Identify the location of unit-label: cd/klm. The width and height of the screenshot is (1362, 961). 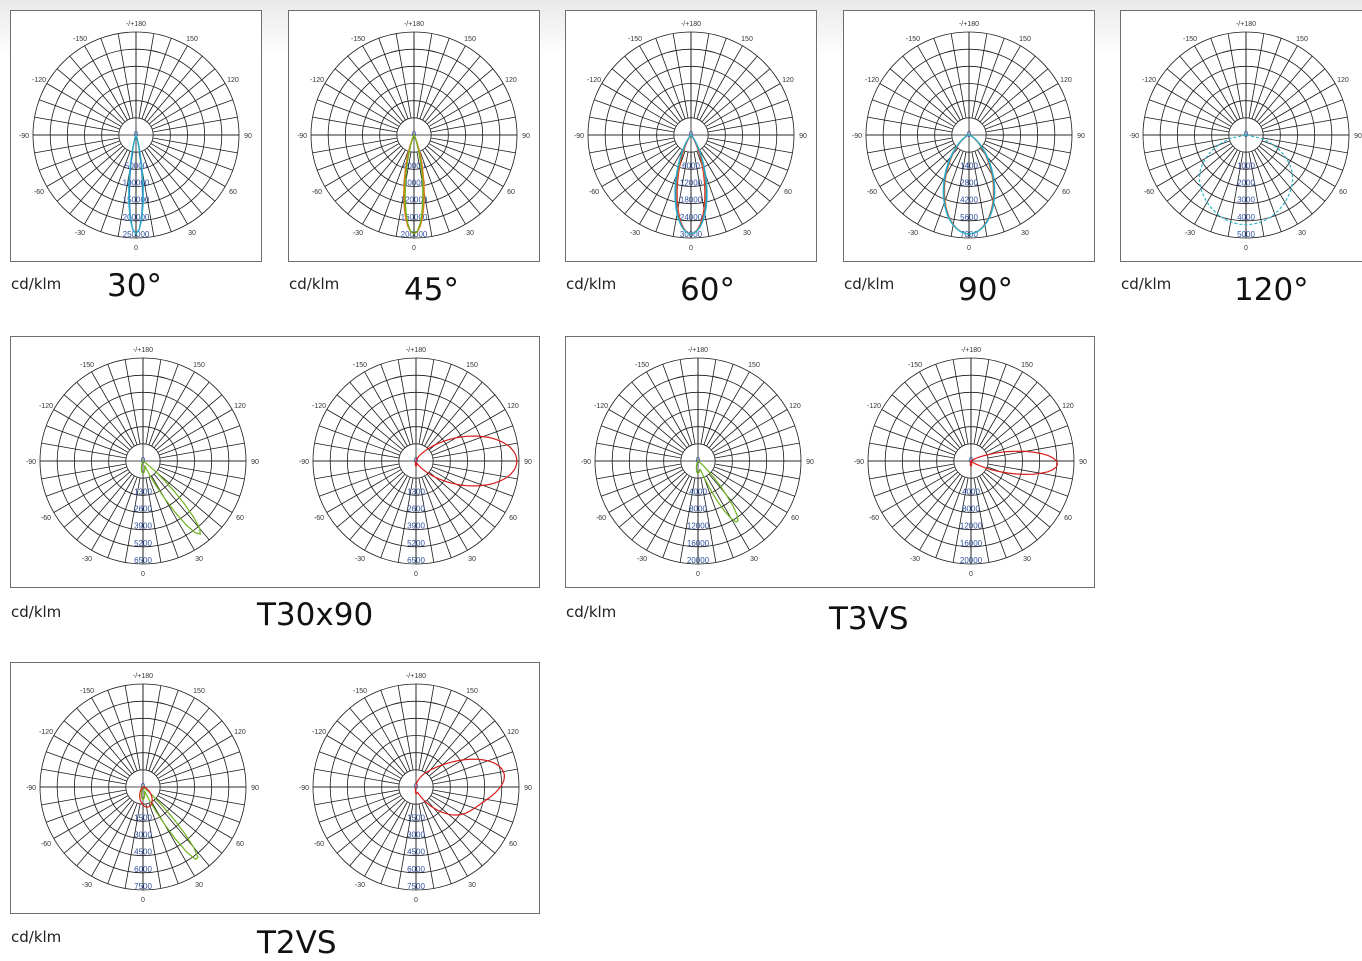
(591, 284).